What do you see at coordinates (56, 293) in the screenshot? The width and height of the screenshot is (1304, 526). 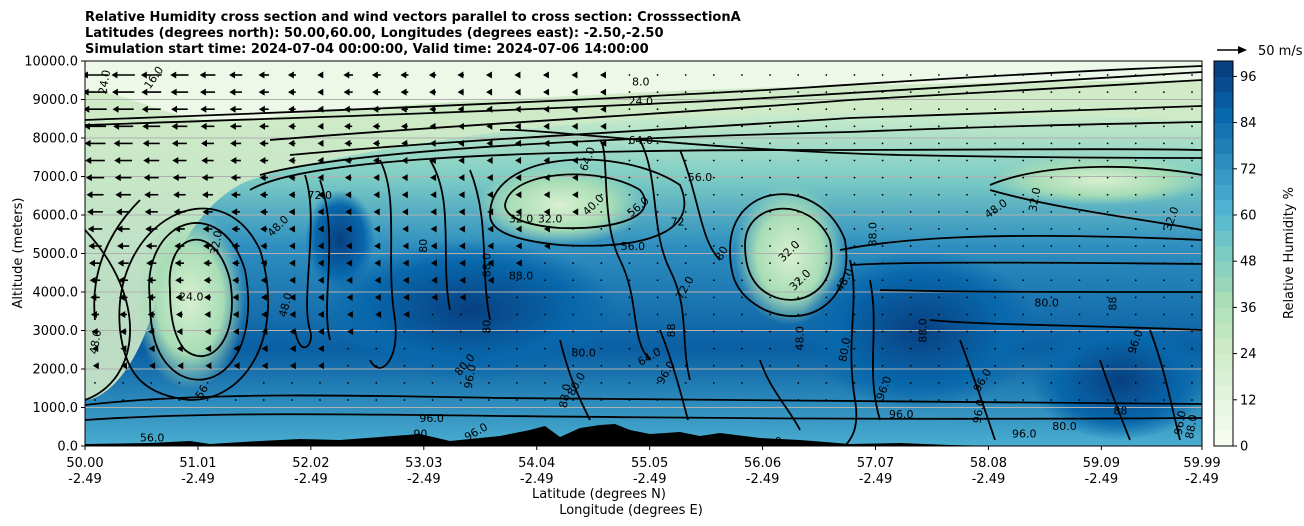 I see `y-tick-label: 4000.0` at bounding box center [56, 293].